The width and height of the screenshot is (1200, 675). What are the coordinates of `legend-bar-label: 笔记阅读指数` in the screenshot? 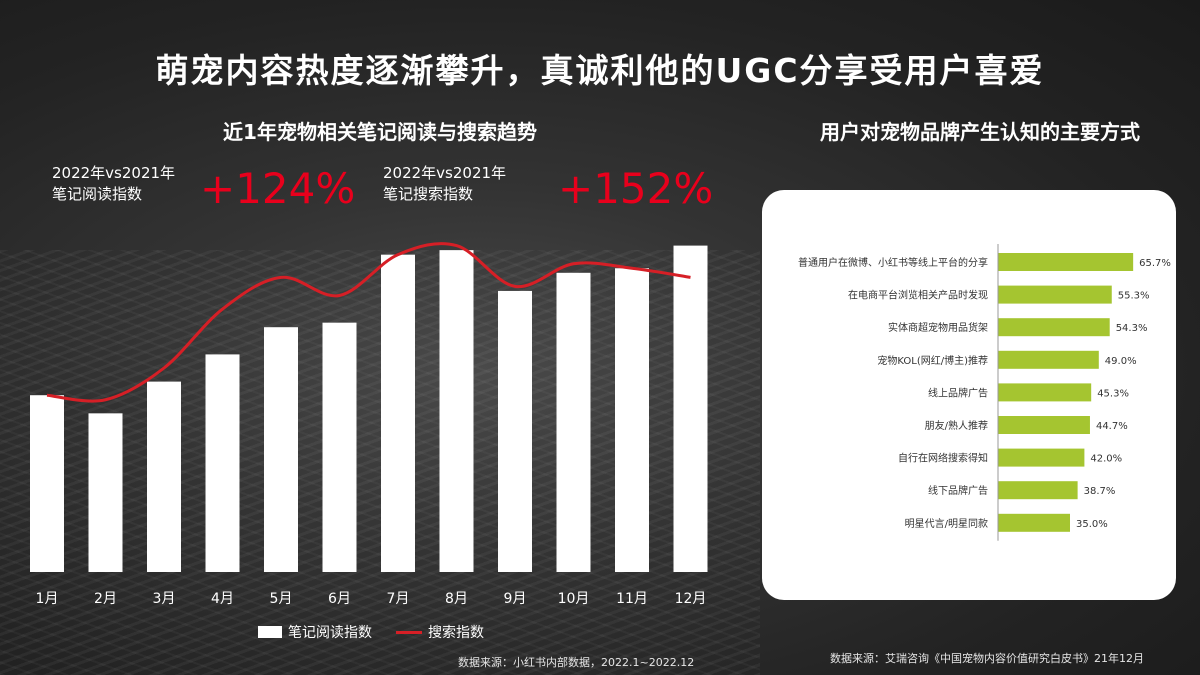 It's located at (330, 633).